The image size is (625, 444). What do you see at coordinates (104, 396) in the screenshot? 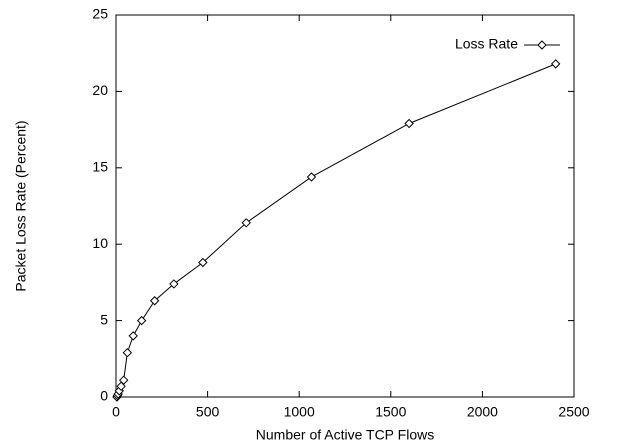
I see `y-tick-label: 0` at bounding box center [104, 396].